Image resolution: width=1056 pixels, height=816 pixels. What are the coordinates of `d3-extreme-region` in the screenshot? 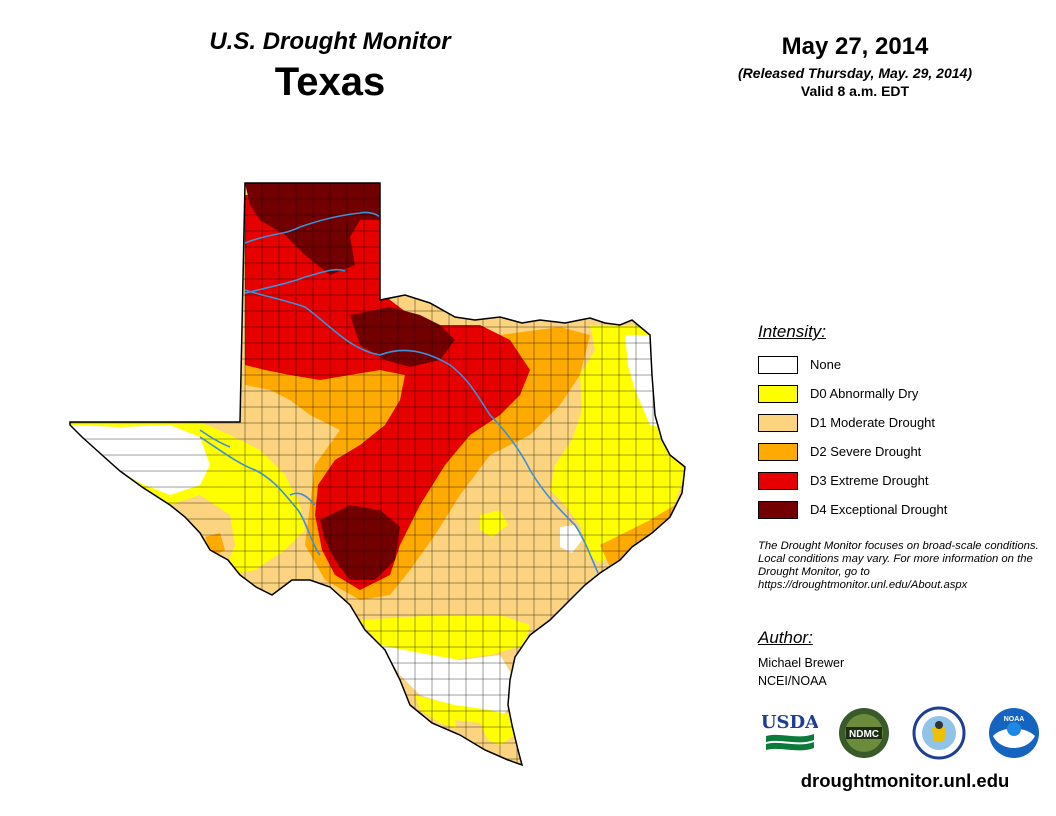 It's located at (387, 392).